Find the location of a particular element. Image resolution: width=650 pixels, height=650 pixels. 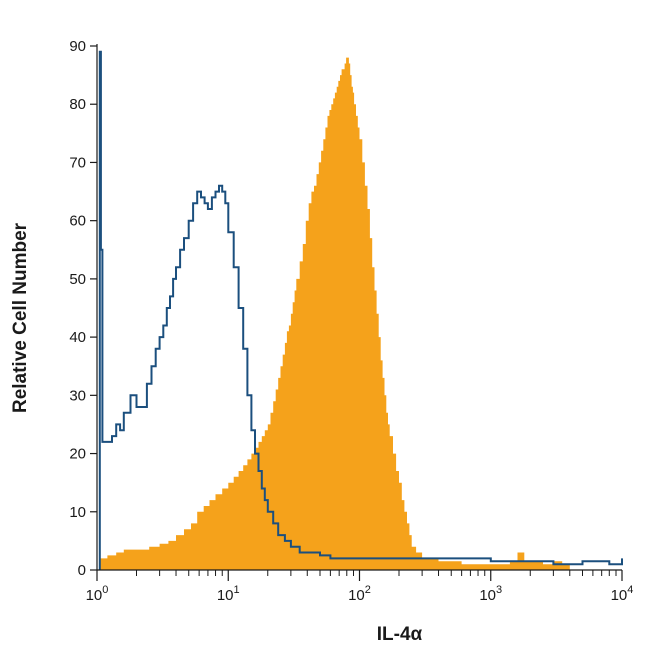

x-tick-label: 10⁰ is located at coordinates (97, 594).